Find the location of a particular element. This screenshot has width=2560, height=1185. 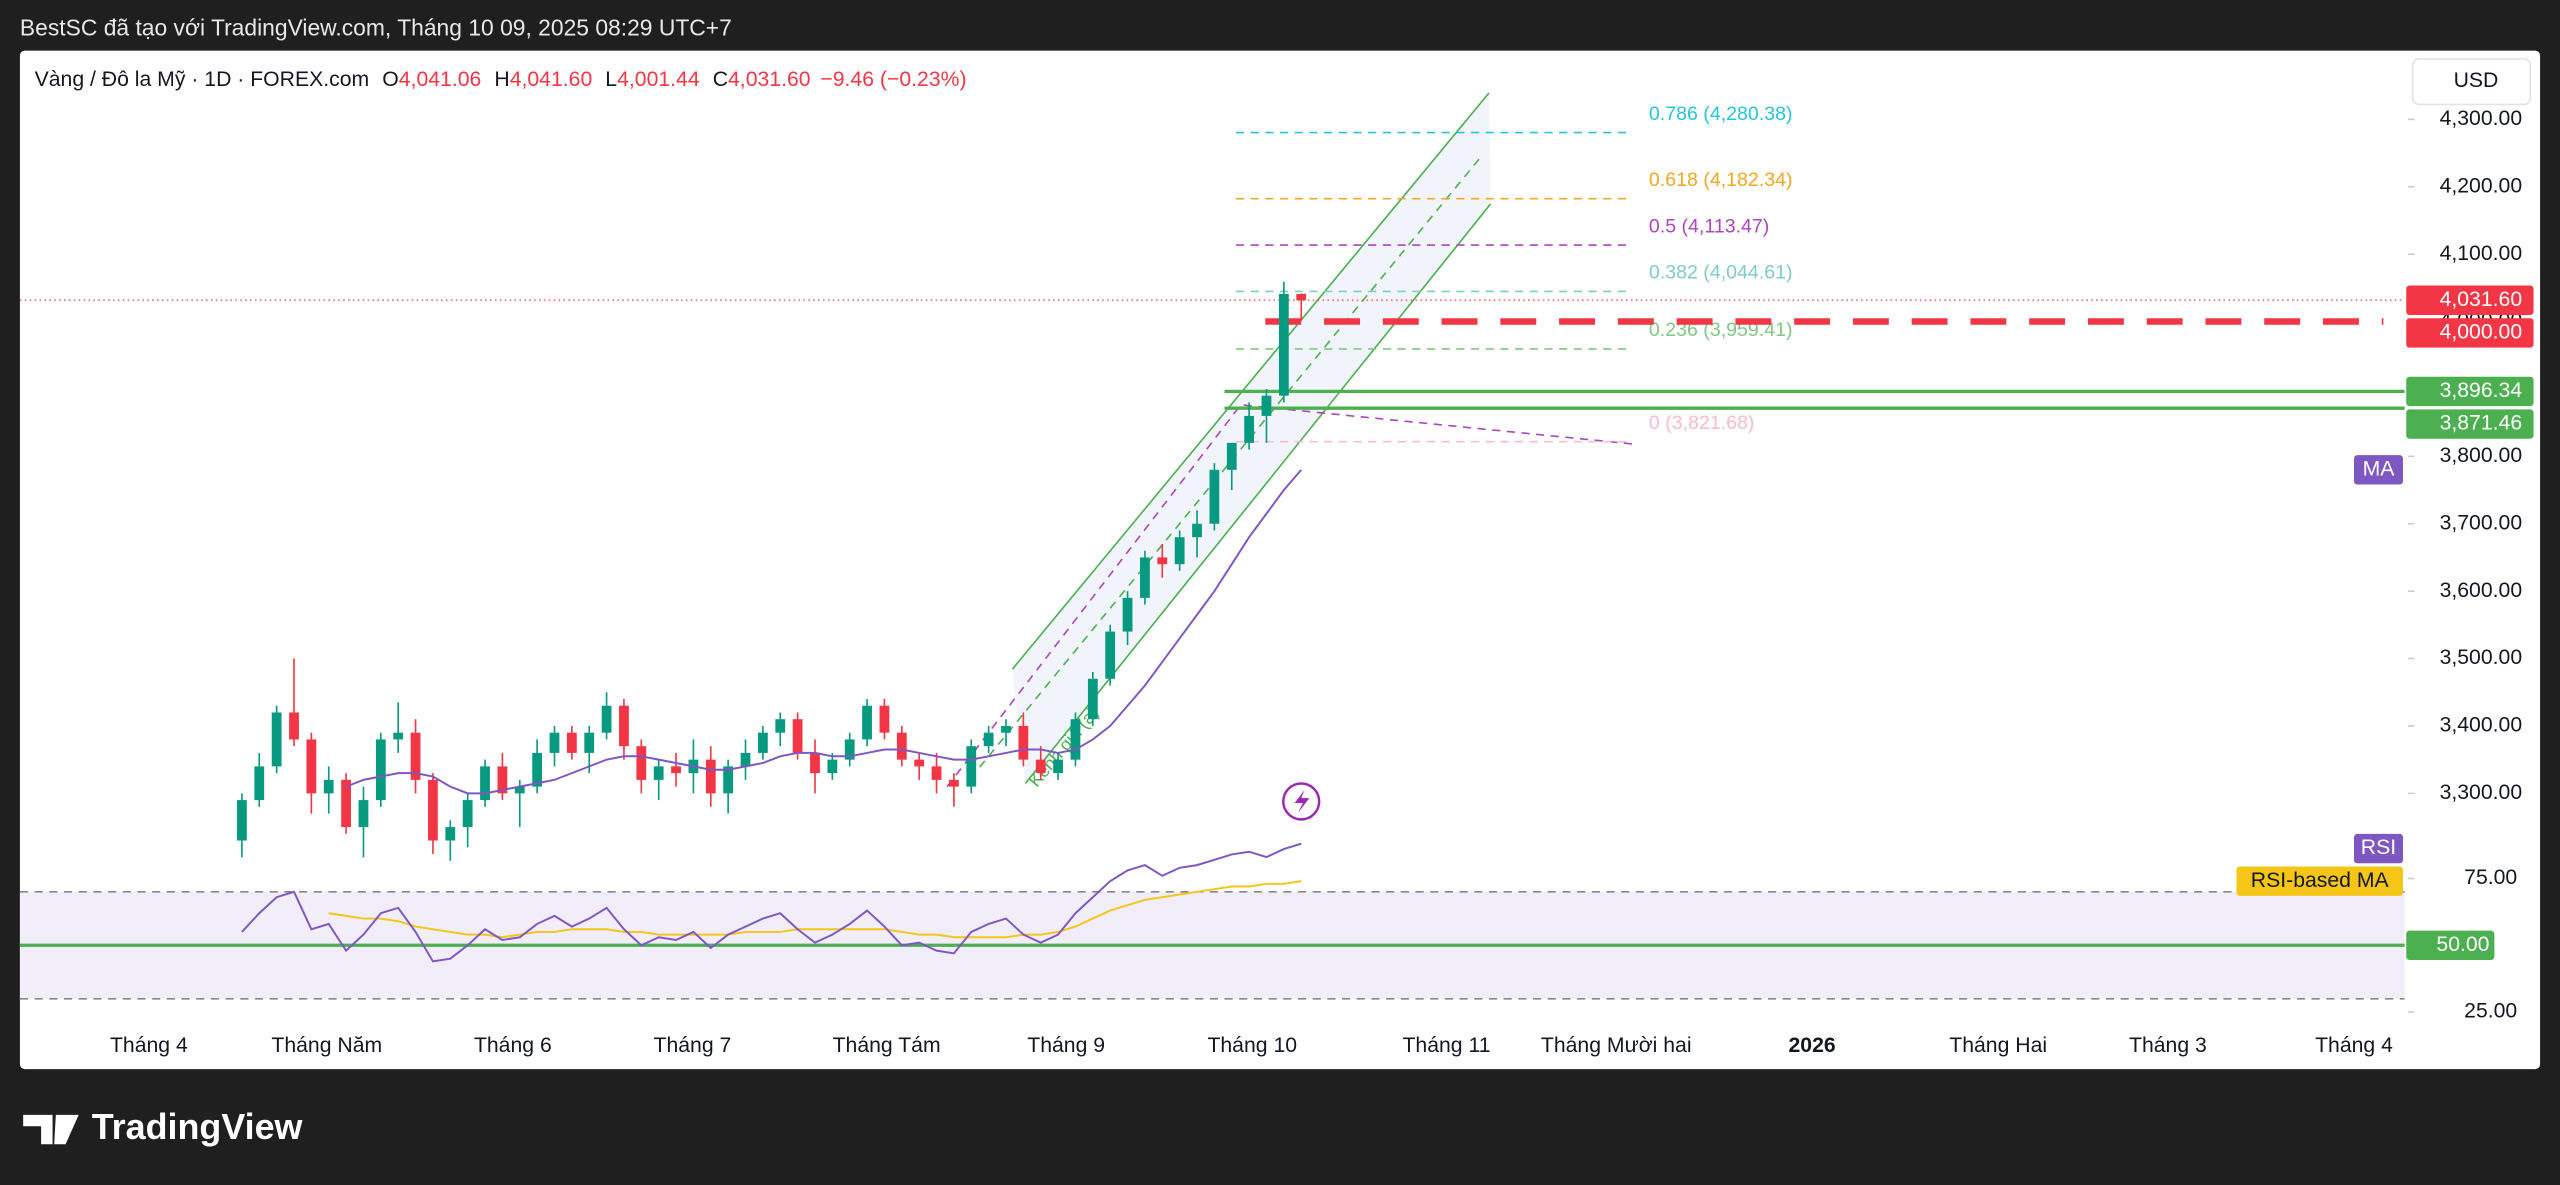

fib-label: 0.5 (4,113.47) is located at coordinates (1709, 226).